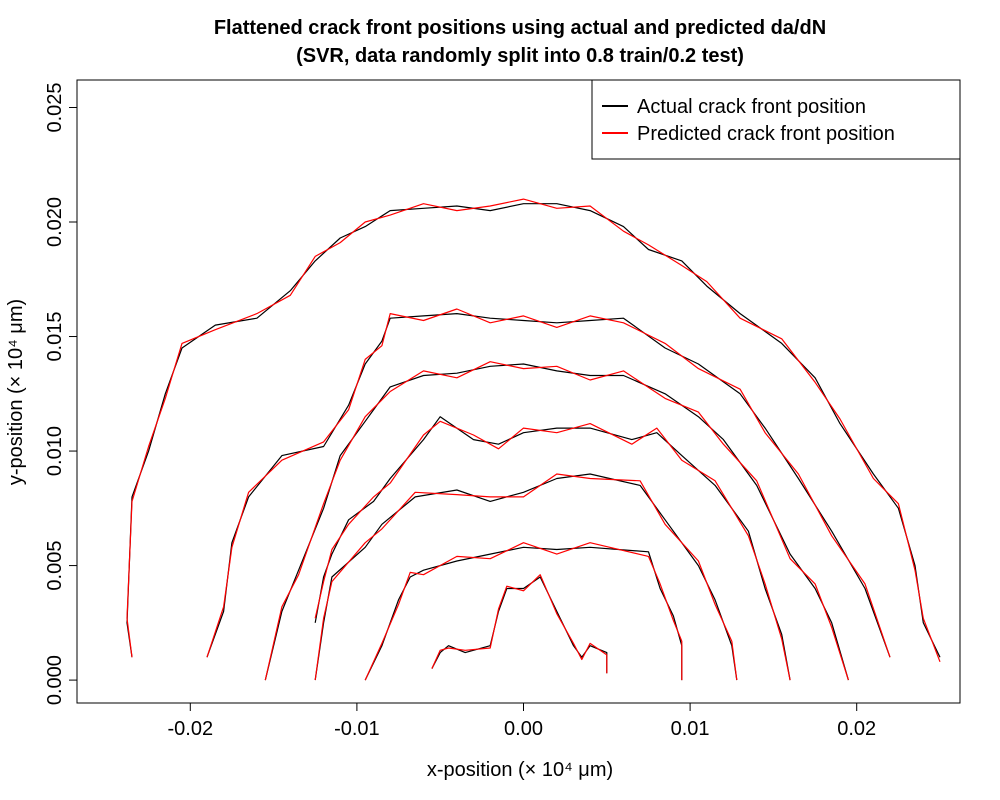  Describe the element at coordinates (190, 729) in the screenshot. I see `x-tick-label: -0.02` at that location.